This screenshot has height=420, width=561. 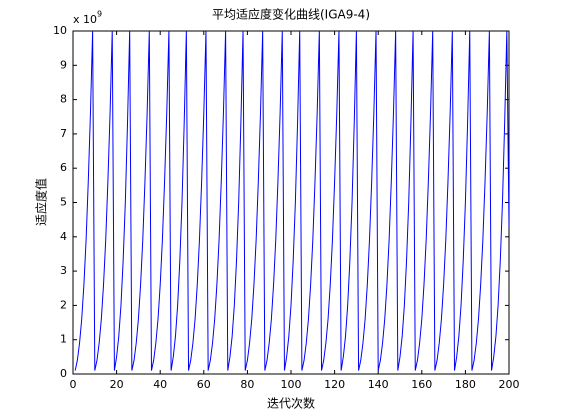 I want to click on y-tick-label: 7, so click(x=63, y=133).